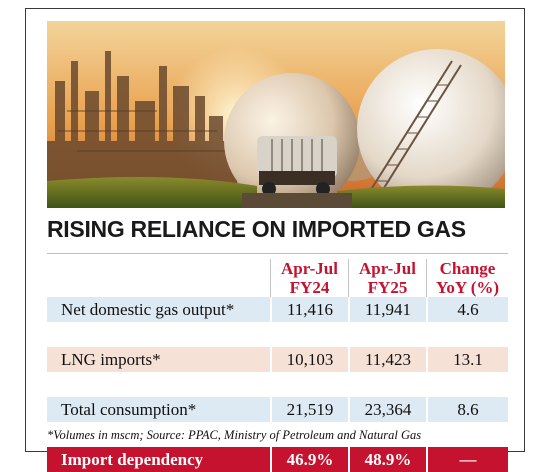  I want to click on column-header-fy25-line2: FY25, so click(387, 287).